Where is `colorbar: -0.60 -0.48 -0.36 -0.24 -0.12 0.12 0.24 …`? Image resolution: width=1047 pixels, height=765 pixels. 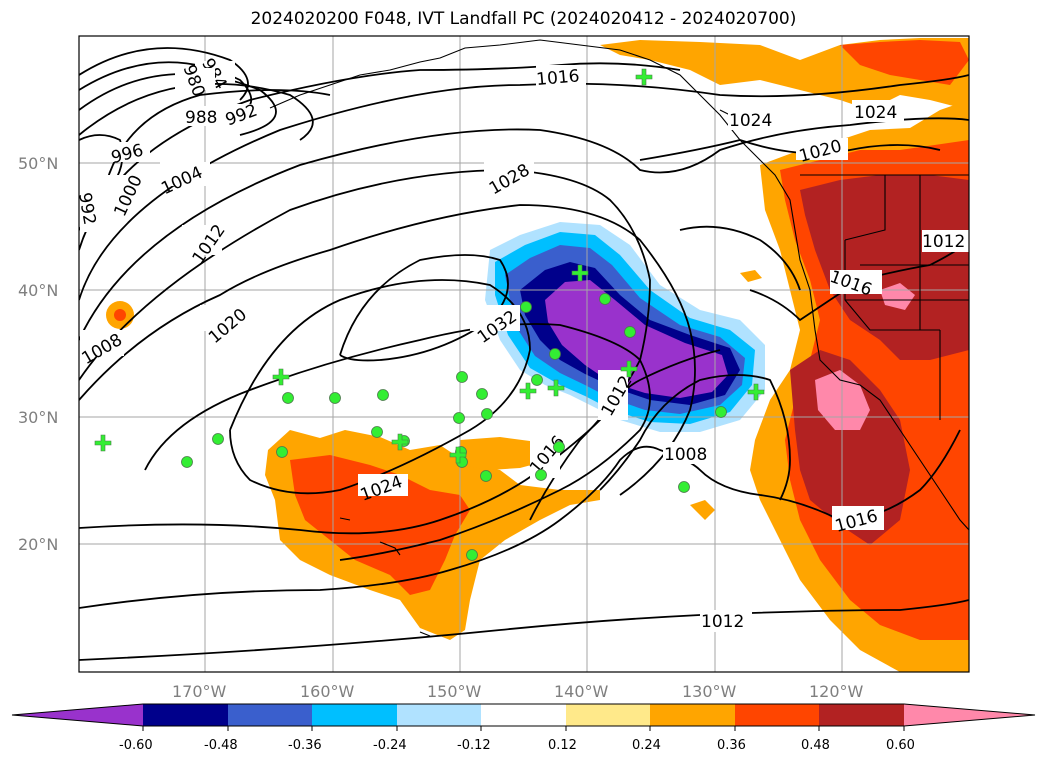 colorbar: -0.60 -0.48 -0.36 -0.24 -0.12 0.12 0.24 … is located at coordinates (523, 728).